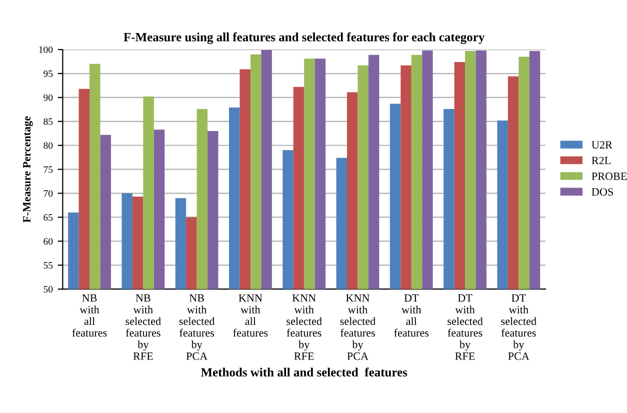 The width and height of the screenshot is (627, 413). Describe the element at coordinates (48, 97) in the screenshot. I see `y-tick-label: 90` at that location.